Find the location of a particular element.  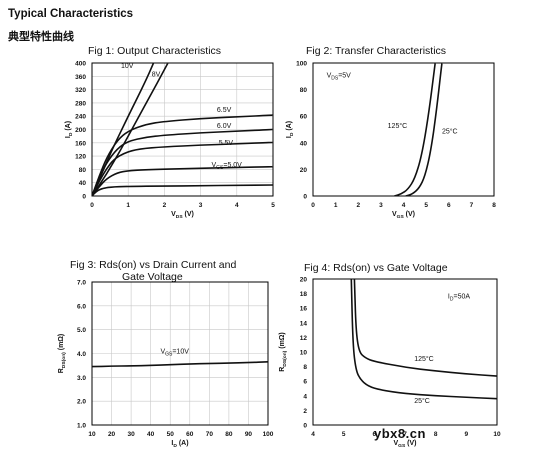

fig4-xtick-label: 6 is located at coordinates (375, 434).